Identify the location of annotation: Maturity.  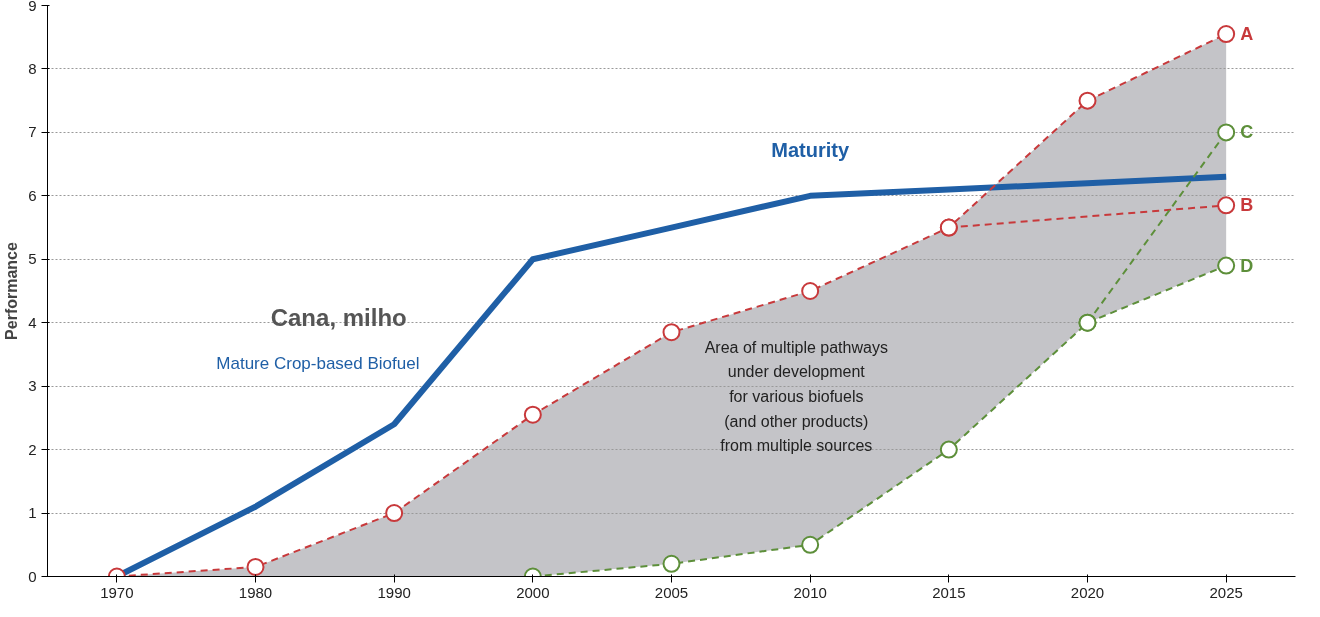
(810, 149).